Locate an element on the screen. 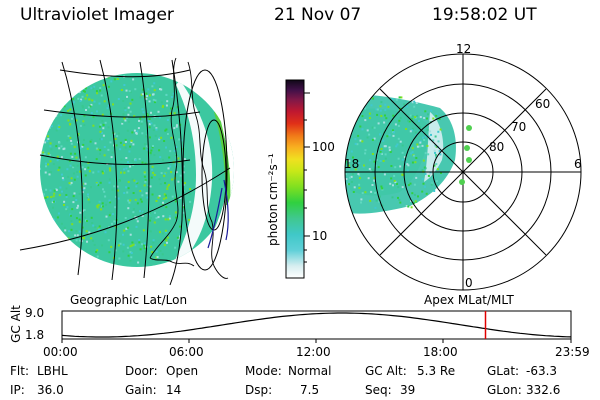 The height and width of the screenshot is (400, 600). timeline-xtick-2359: 23:59 is located at coordinates (572, 352).